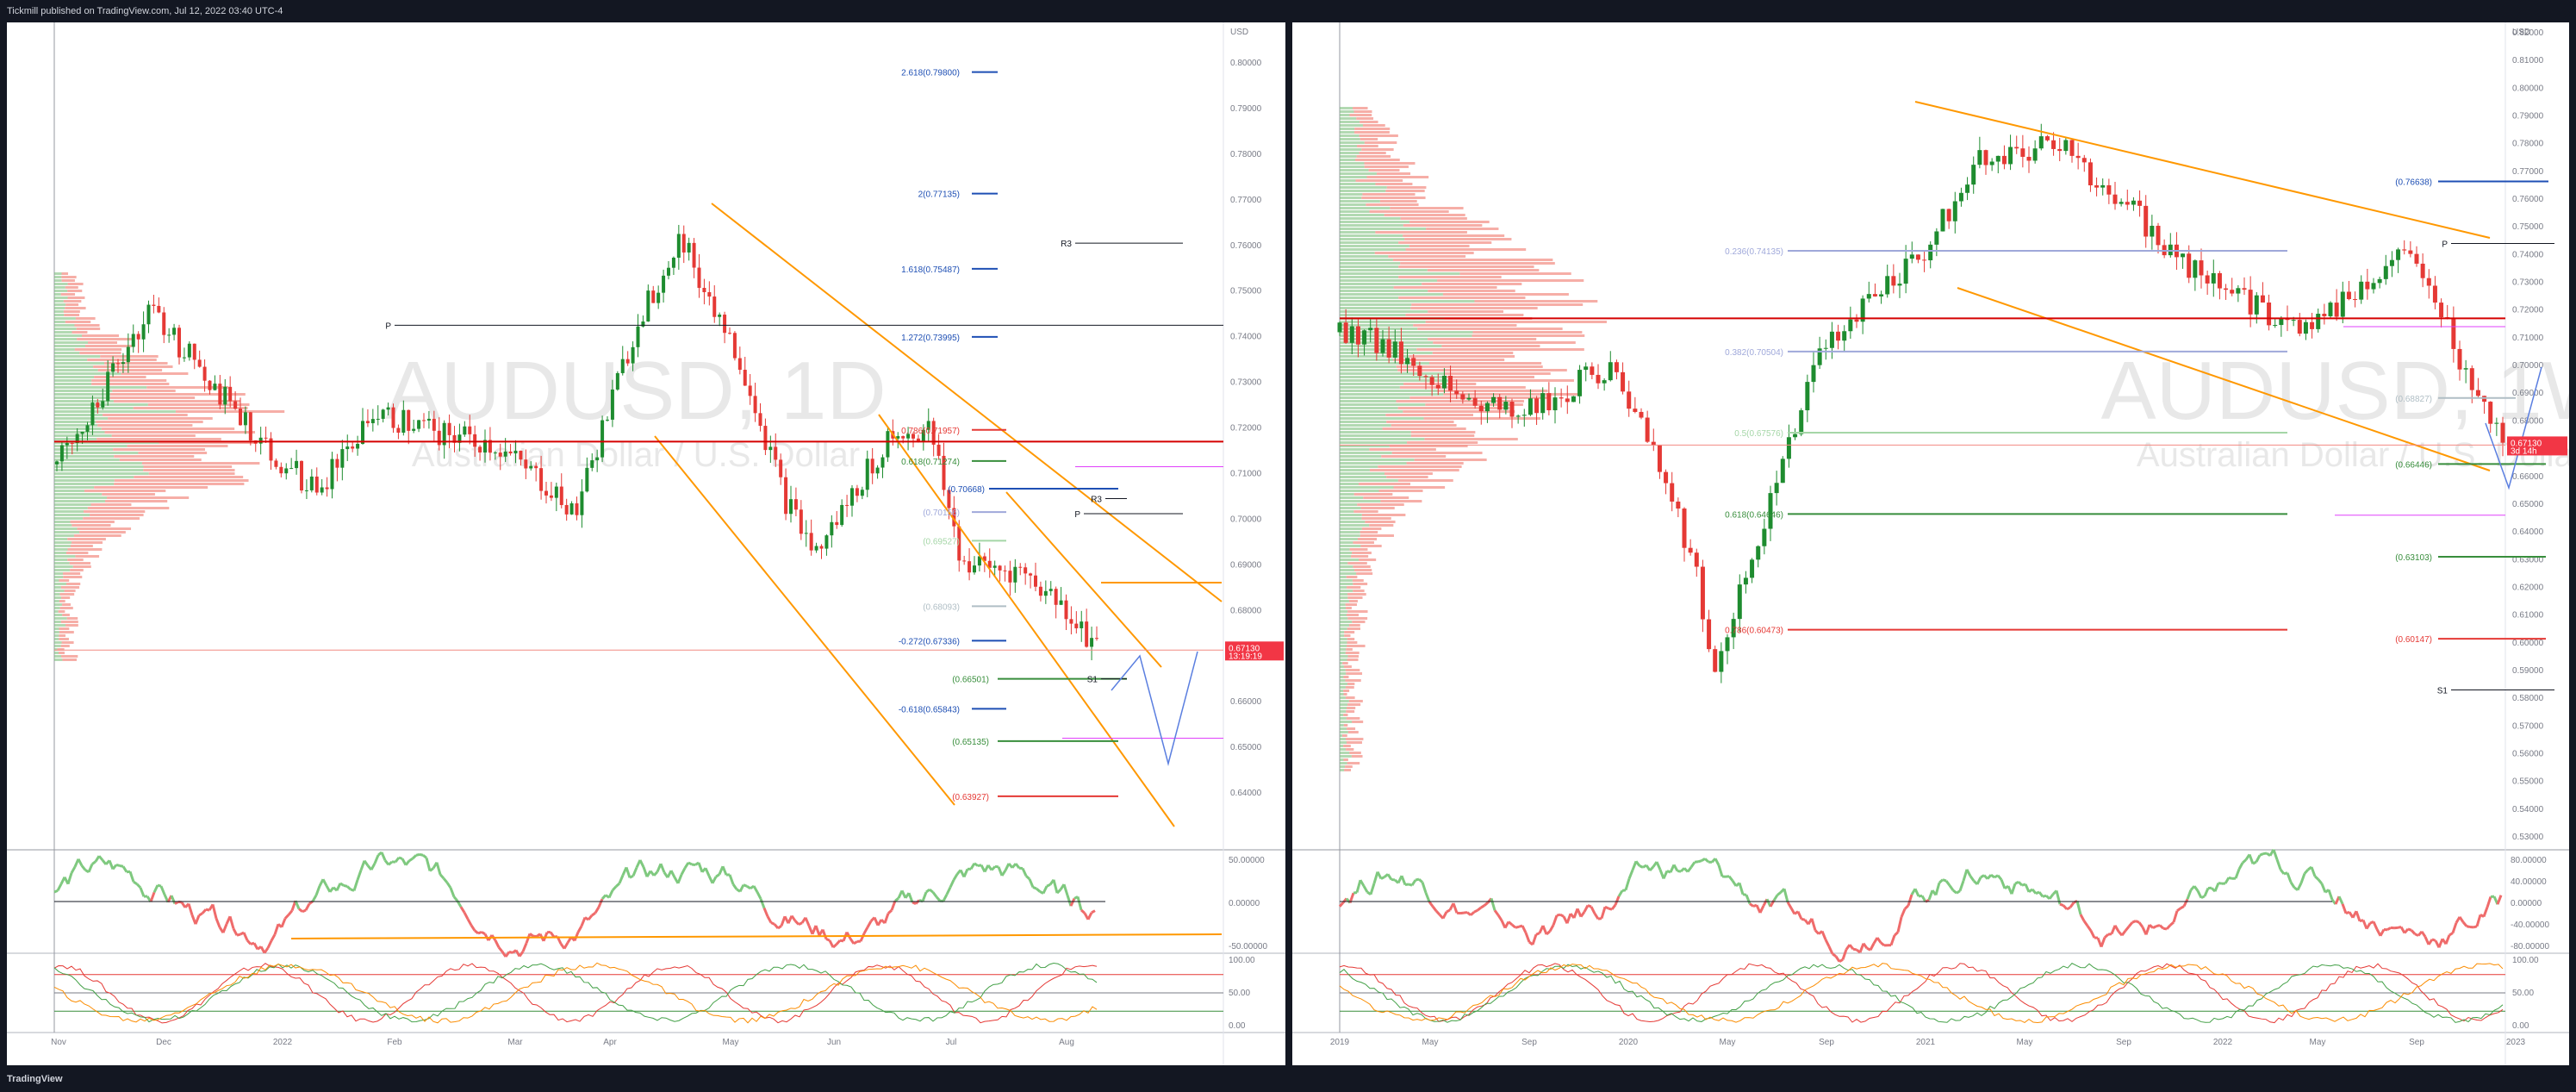 The height and width of the screenshot is (1092, 2576). I want to click on price-tick-label: 0.73000, so click(2528, 283).